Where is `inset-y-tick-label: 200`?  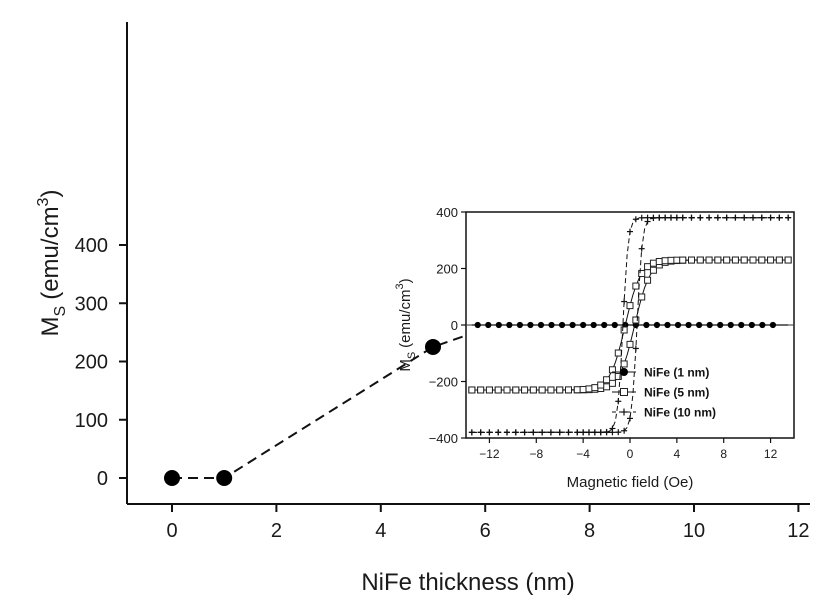 inset-y-tick-label: 200 is located at coordinates (447, 269).